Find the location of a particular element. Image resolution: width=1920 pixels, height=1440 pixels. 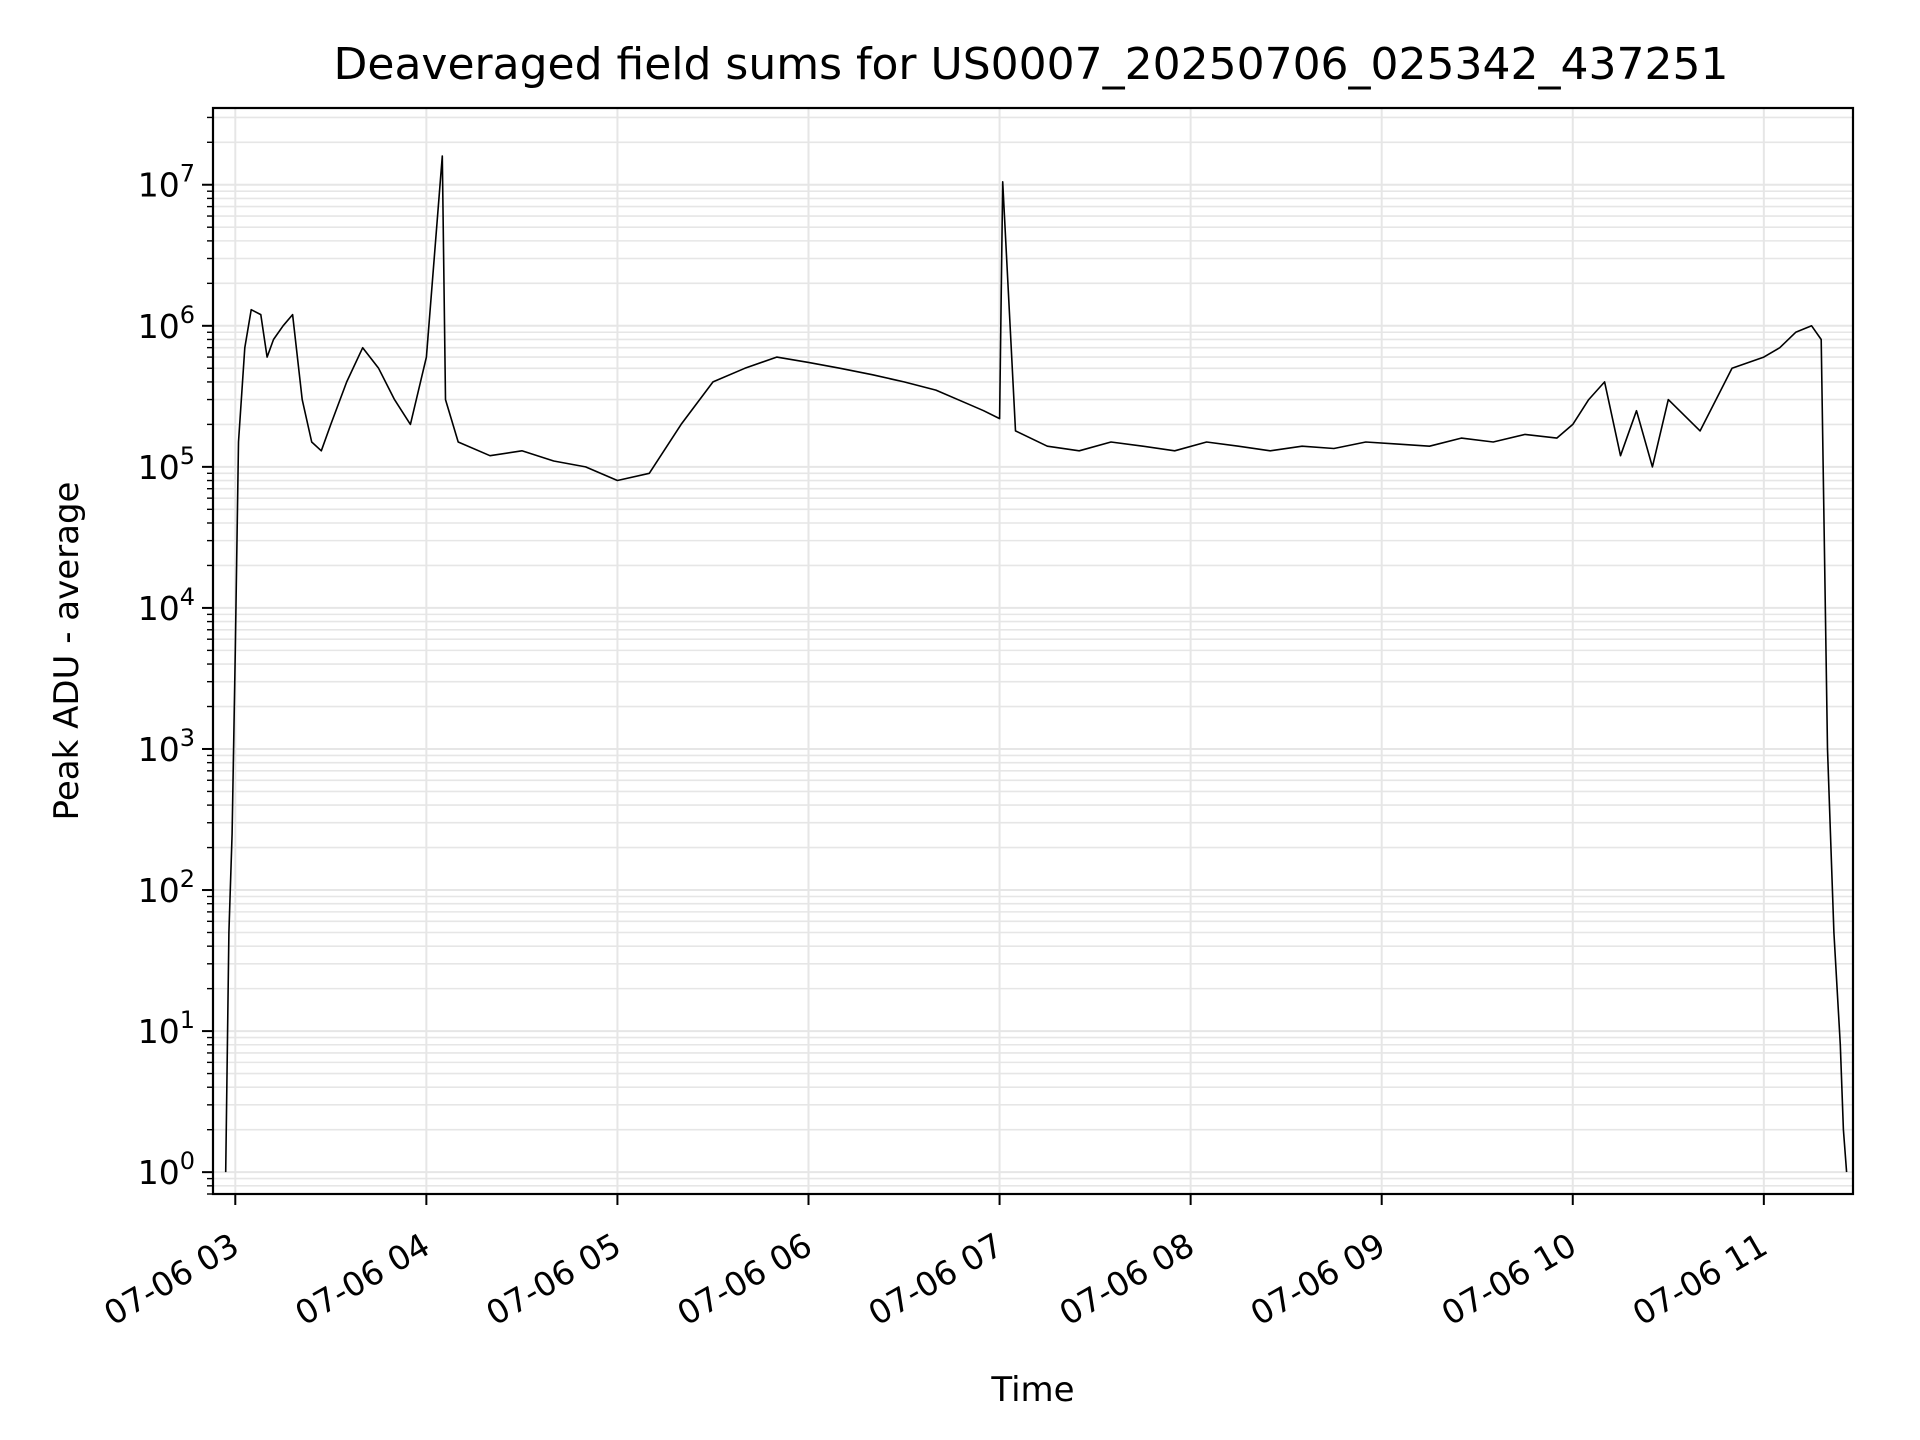

x-tick-label: 07-06 04 is located at coordinates (362, 1279).